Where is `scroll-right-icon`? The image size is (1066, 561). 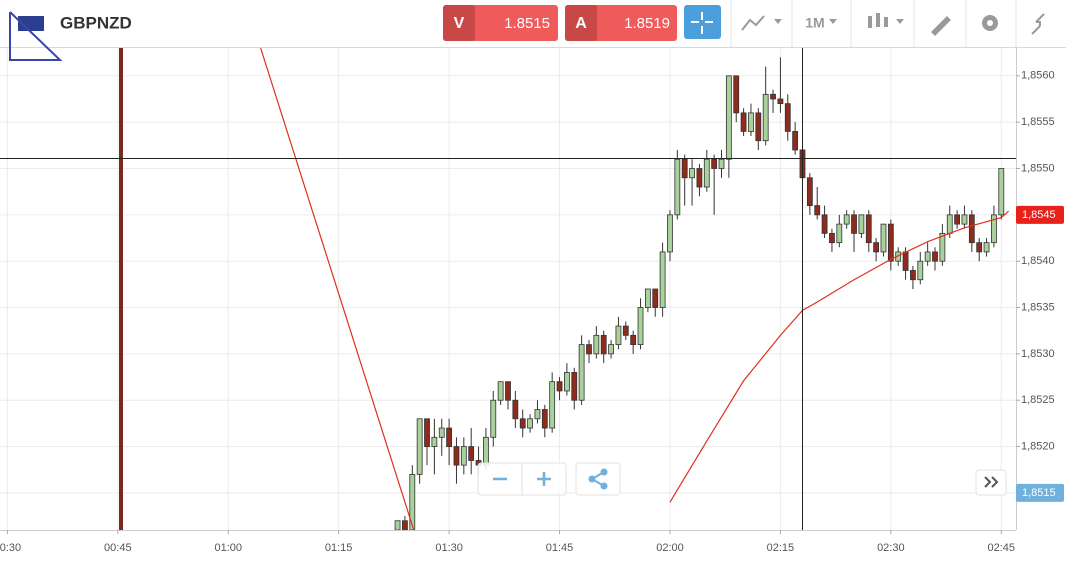
scroll-right-icon is located at coordinates (991, 482).